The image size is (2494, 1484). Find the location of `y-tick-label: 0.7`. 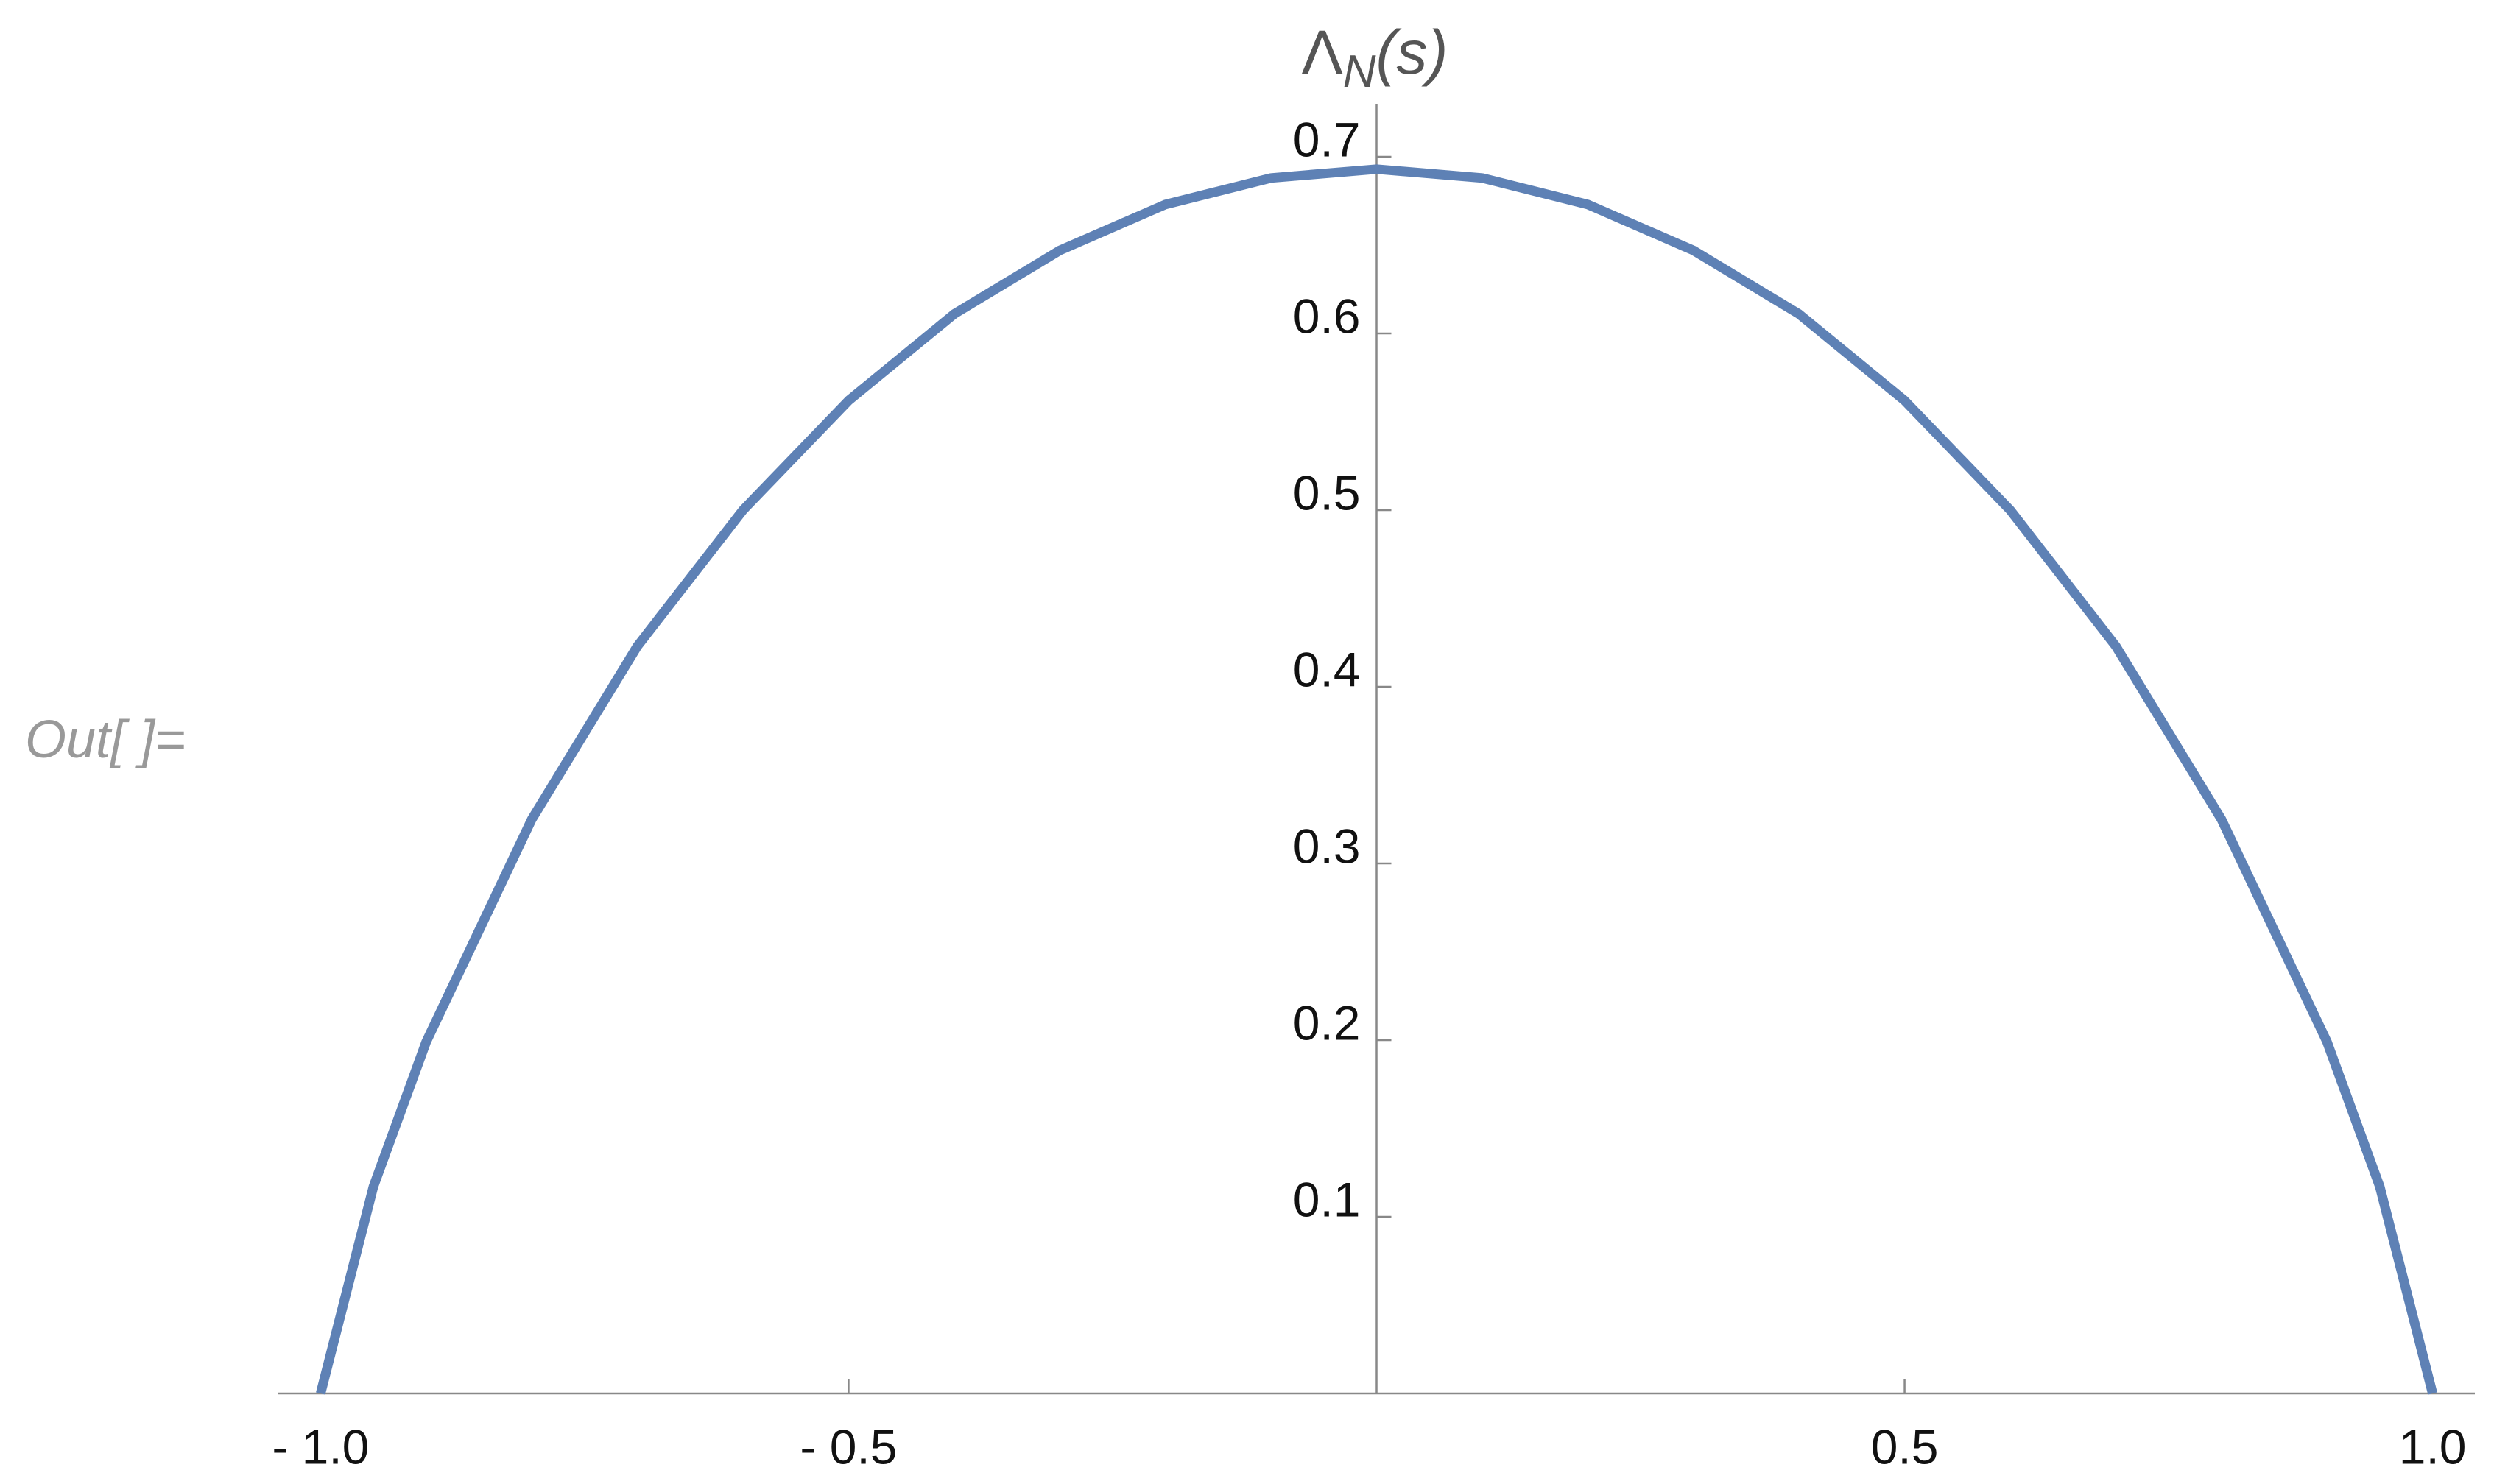

y-tick-label: 0.7 is located at coordinates (1327, 139).